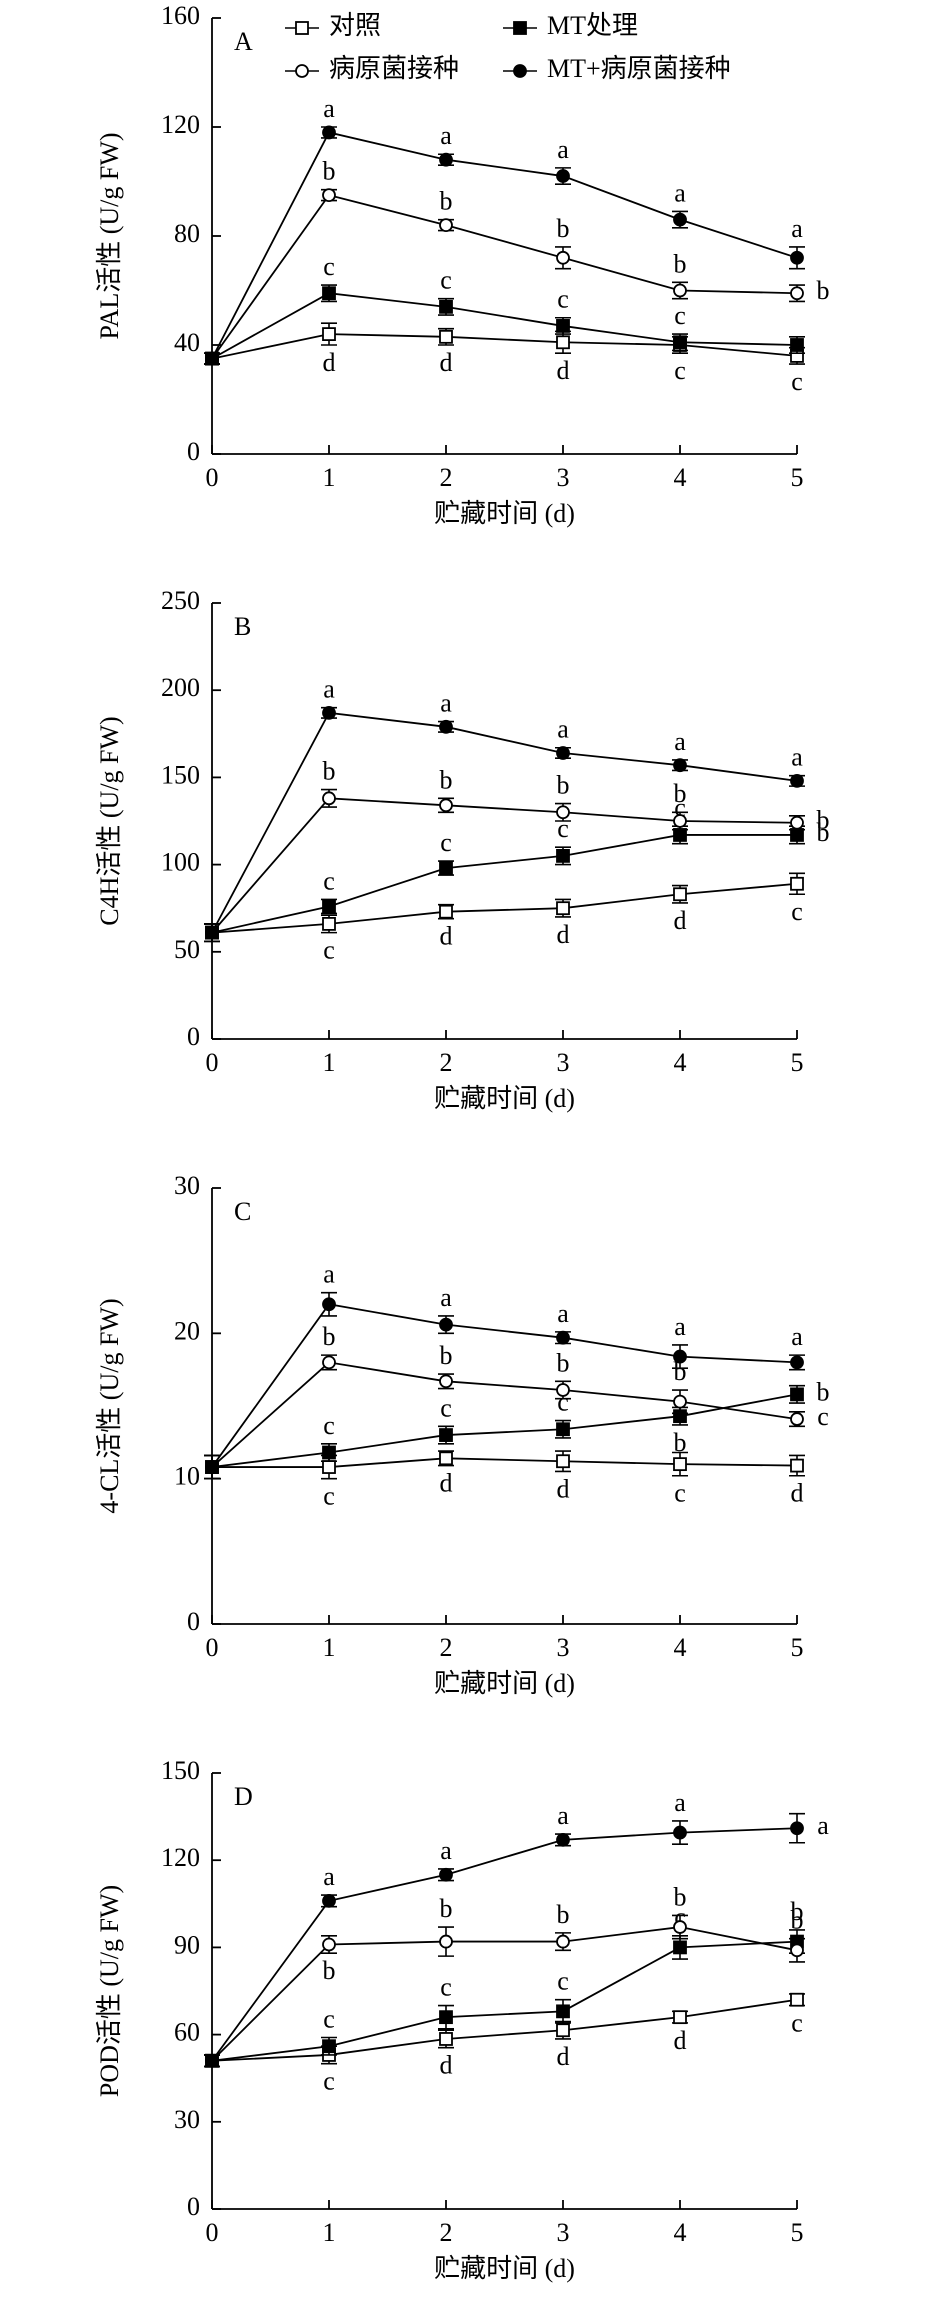  What do you see at coordinates (180, 124) in the screenshot?
I see `y-tick-label: 120` at bounding box center [180, 124].